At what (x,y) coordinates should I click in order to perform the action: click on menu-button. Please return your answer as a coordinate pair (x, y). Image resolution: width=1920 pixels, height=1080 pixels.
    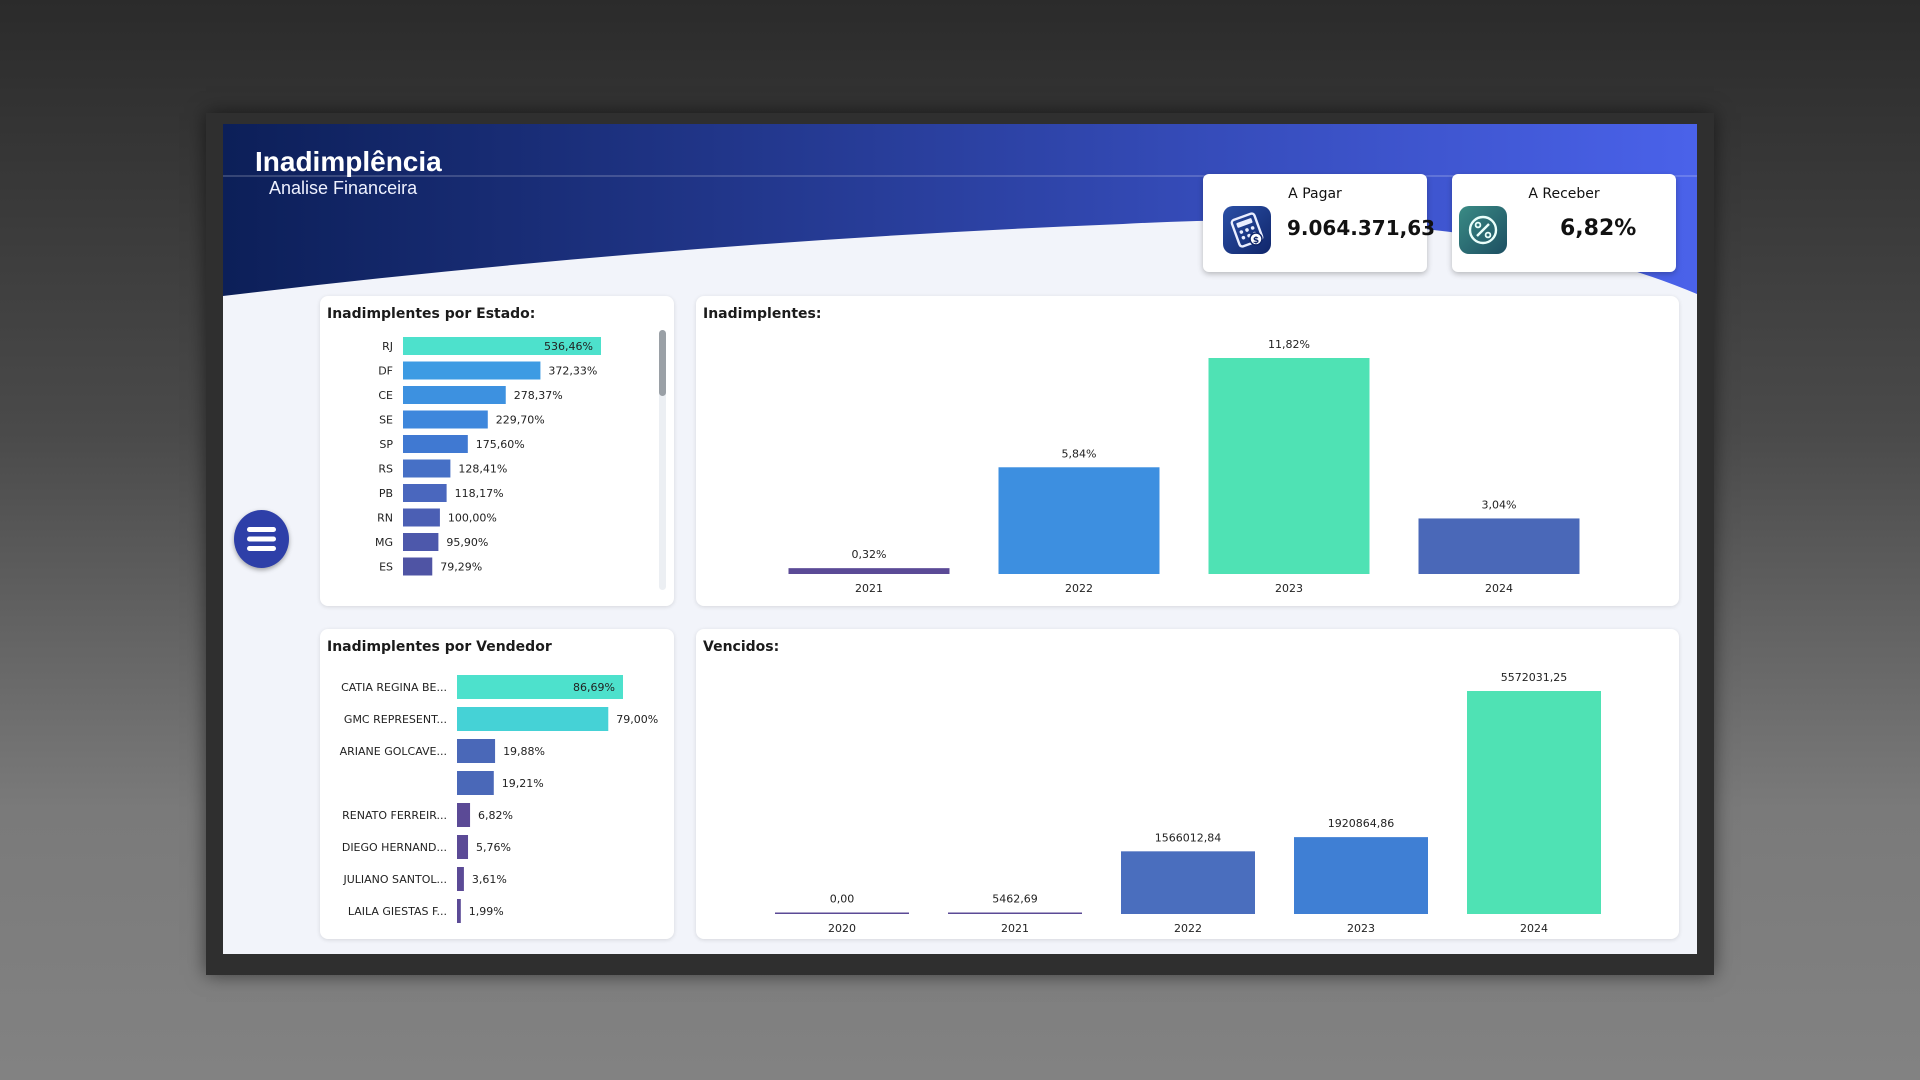
    Looking at the image, I should click on (261, 539).